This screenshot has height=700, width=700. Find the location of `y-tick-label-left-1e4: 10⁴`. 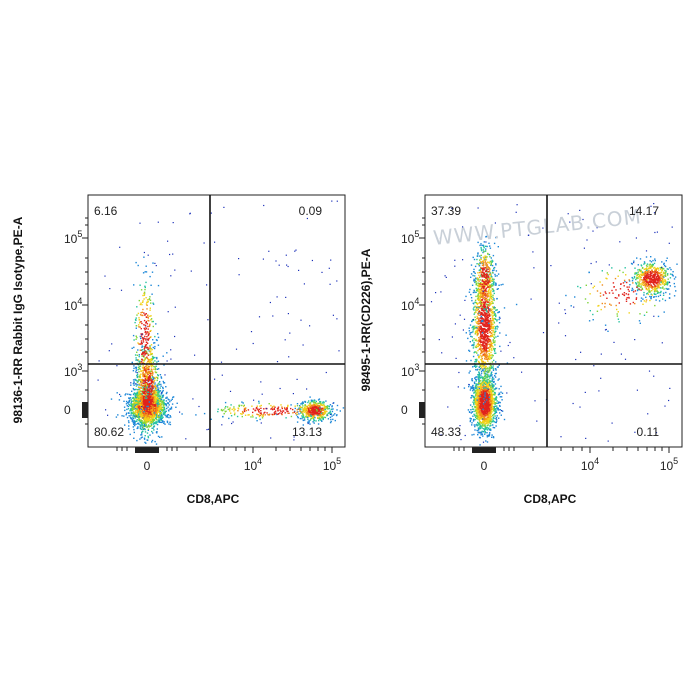

y-tick-label-left-1e4: 10⁴ is located at coordinates (73, 304).